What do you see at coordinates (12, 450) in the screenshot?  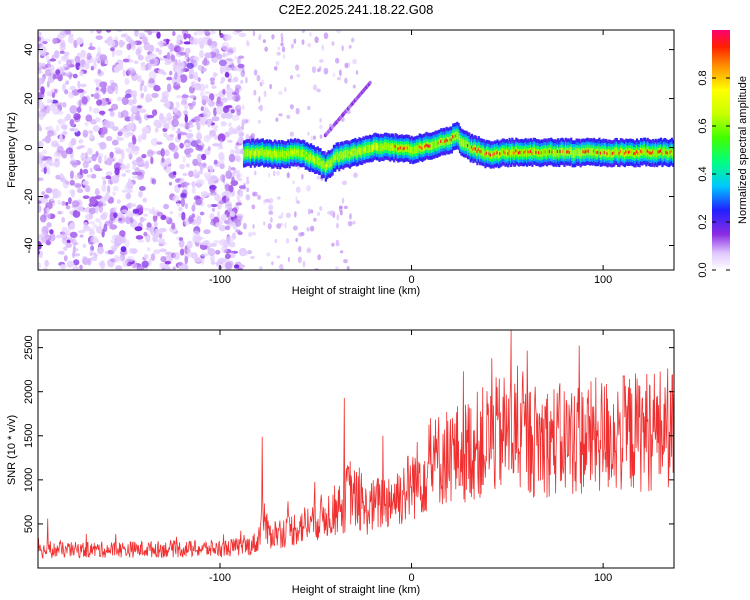 I see `snr-ylabel: SNR (10 * v/v)` at bounding box center [12, 450].